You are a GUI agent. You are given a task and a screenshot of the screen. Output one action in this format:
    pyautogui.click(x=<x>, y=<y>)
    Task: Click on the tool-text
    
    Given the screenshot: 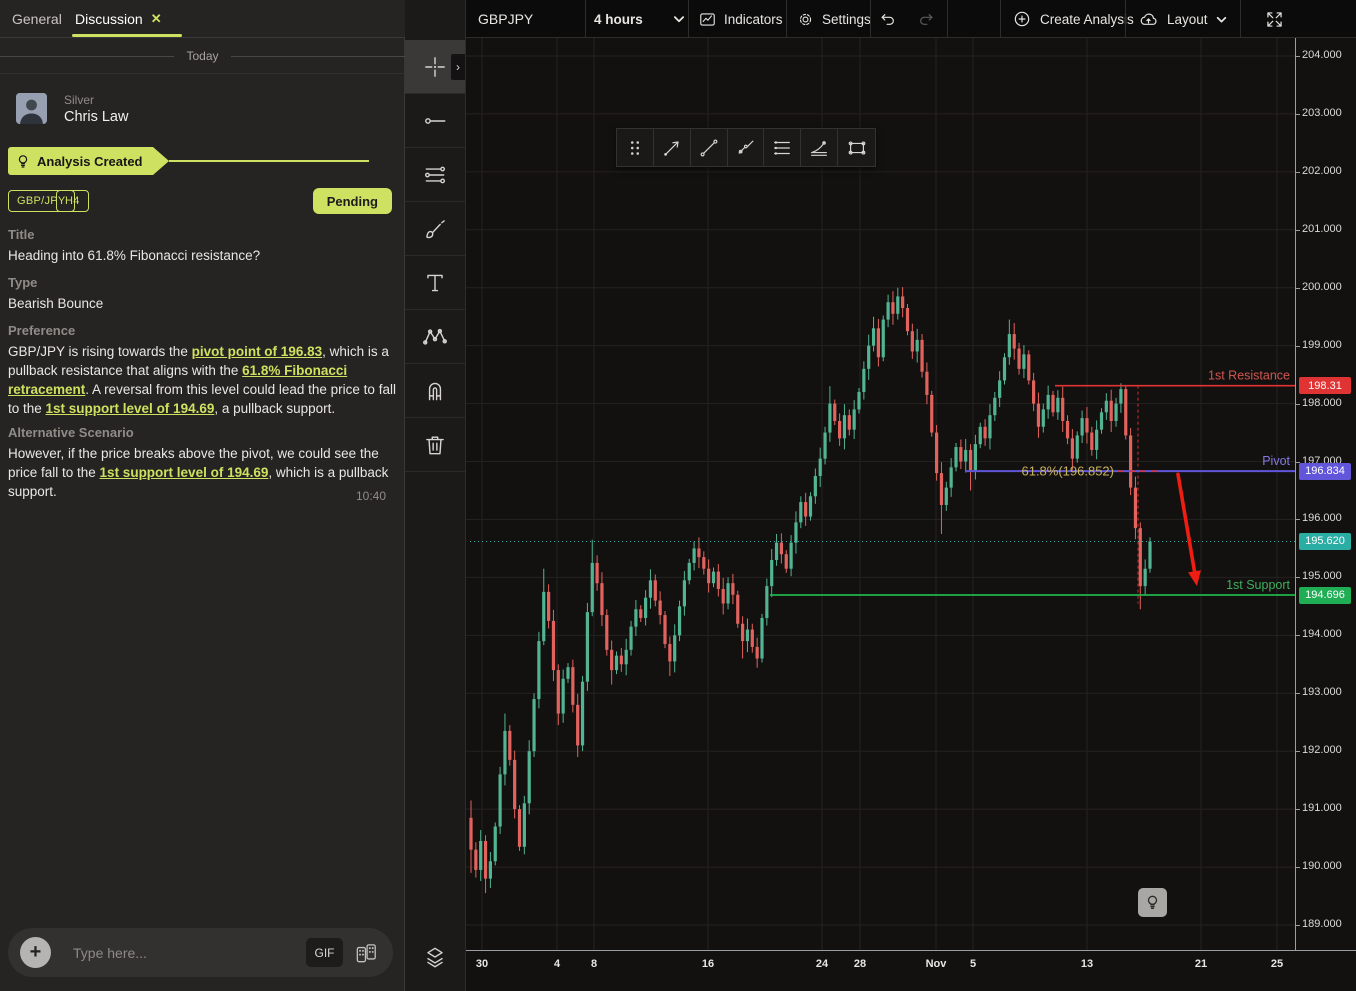 What is the action you would take?
    pyautogui.click(x=435, y=283)
    